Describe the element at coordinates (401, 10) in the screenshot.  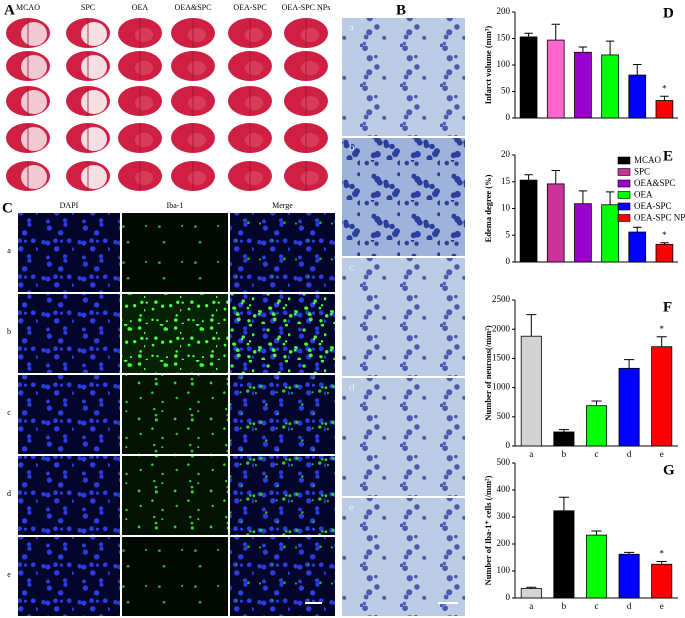
I see `panel-label: B` at that location.